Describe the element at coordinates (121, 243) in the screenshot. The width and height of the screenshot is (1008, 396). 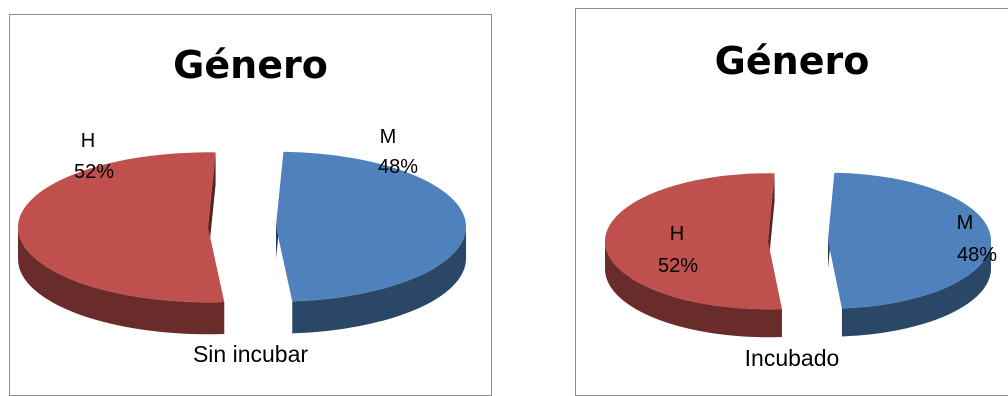
I see `pie-slice-h` at that location.